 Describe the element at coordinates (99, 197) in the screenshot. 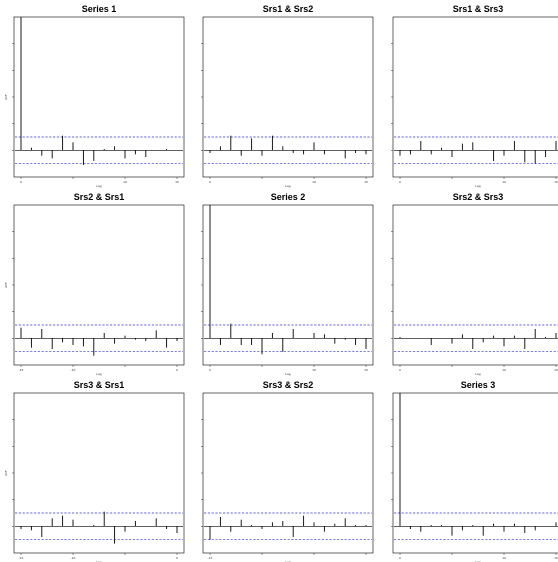

I see `panel-title: Srs2 & Srs1` at that location.